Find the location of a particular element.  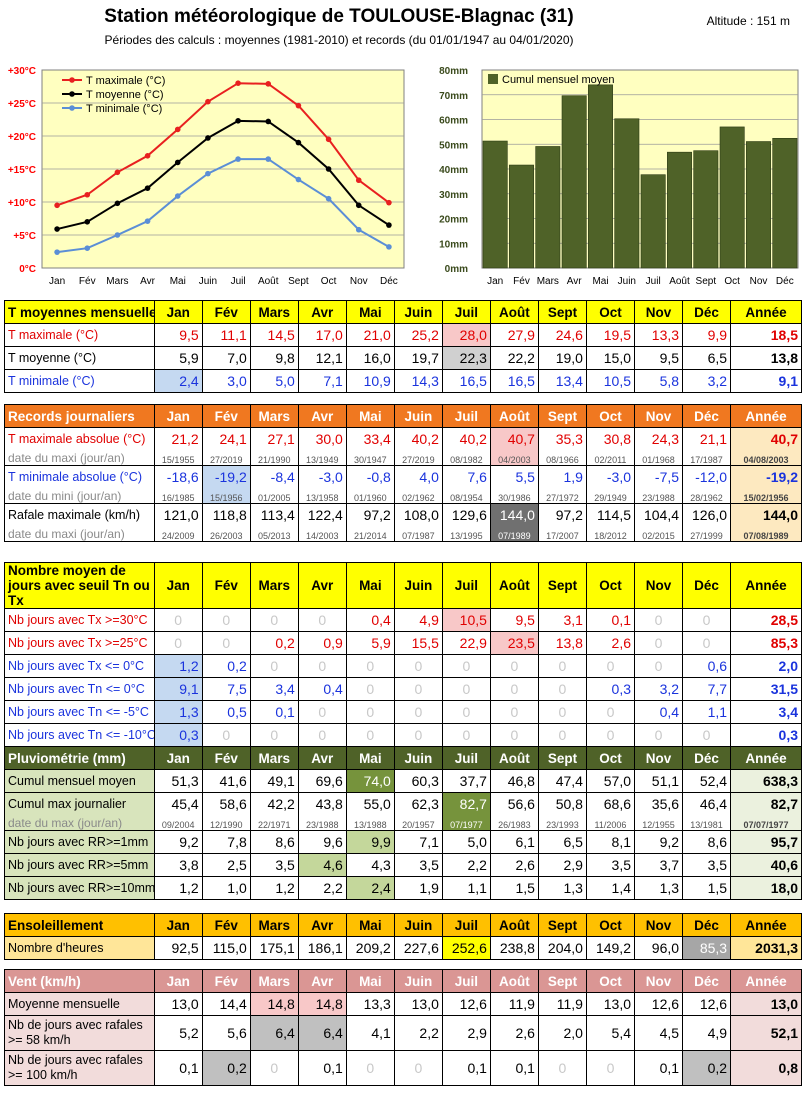

altitude-label: Altitude : 151 m is located at coordinates (748, 21).